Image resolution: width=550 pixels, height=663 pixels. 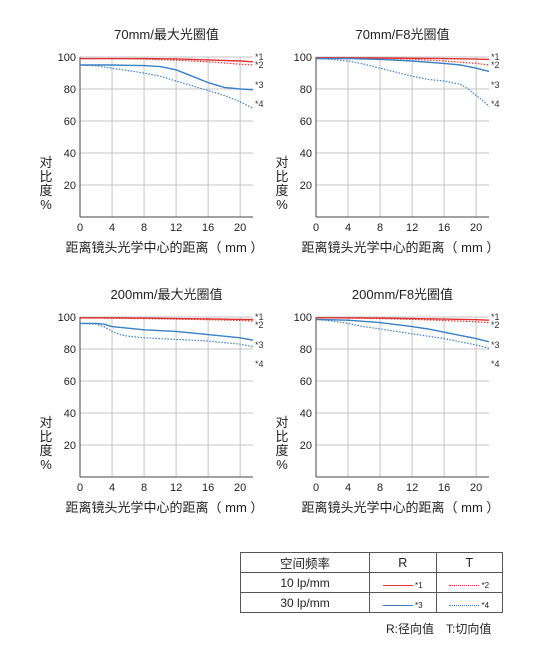 I want to click on legend-swatch-t-dotted: *4, so click(x=469, y=605).